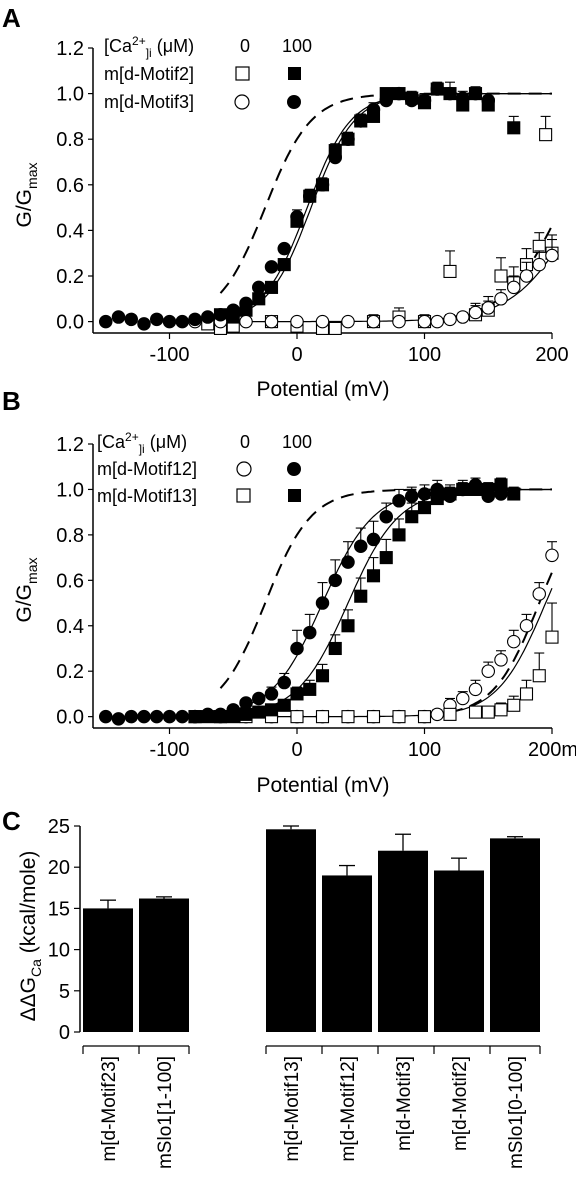  I want to click on panel-c-y-tick-label: 15, so click(59, 909).